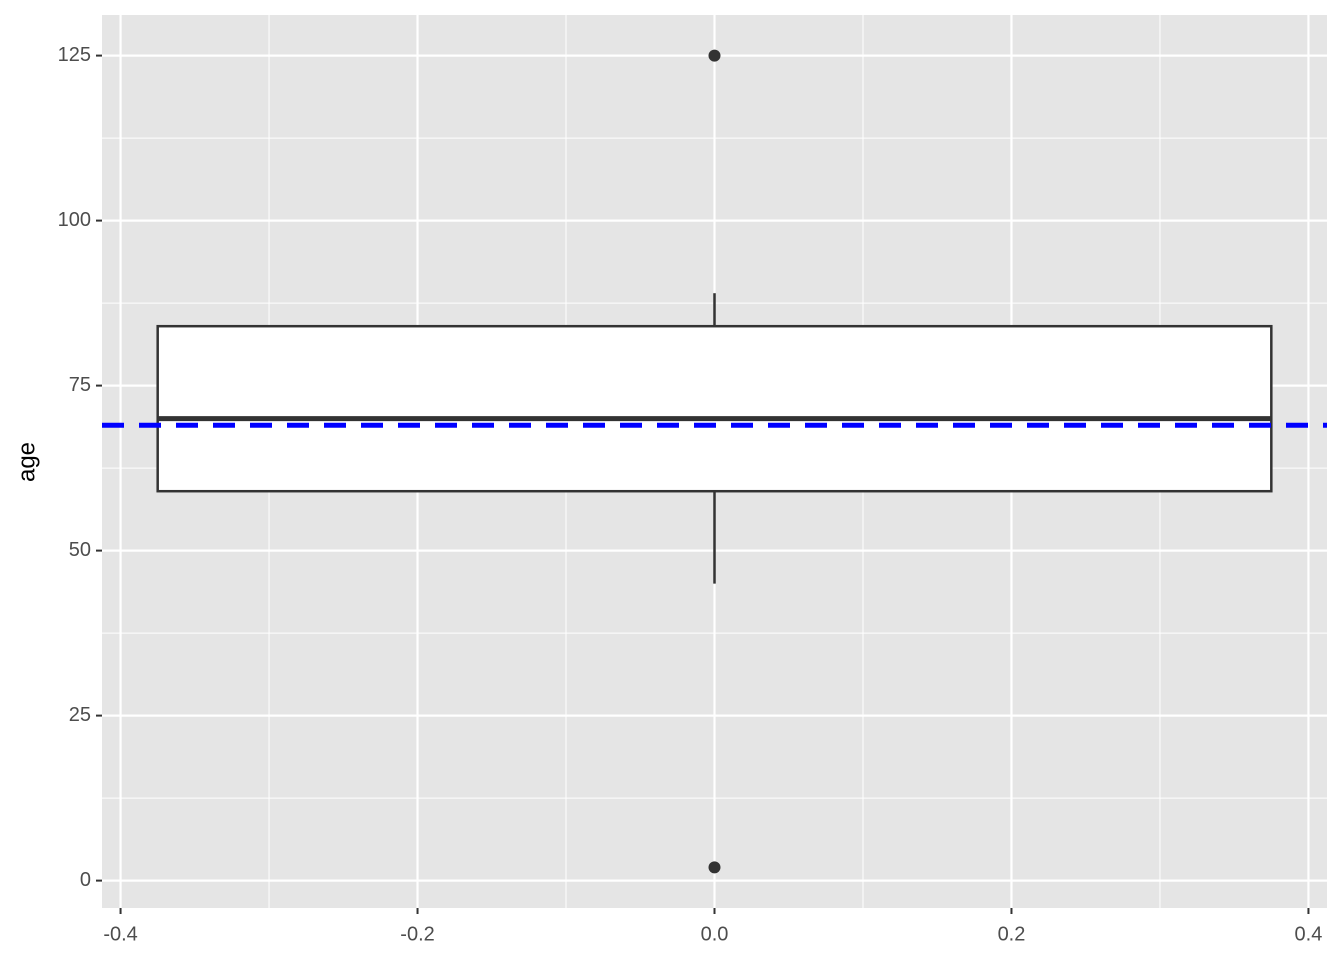 This screenshot has width=1344, height=965. I want to click on y-tick-label: 75, so click(80, 385).